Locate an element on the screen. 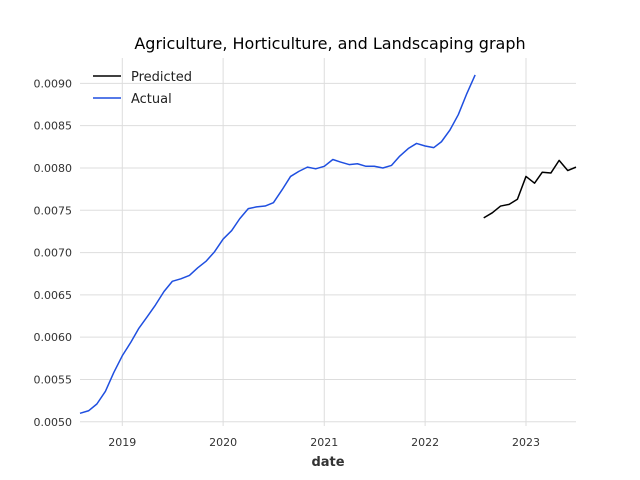 This screenshot has height=480, width=640. y-tick-label: 0.0075 is located at coordinates (53, 210).